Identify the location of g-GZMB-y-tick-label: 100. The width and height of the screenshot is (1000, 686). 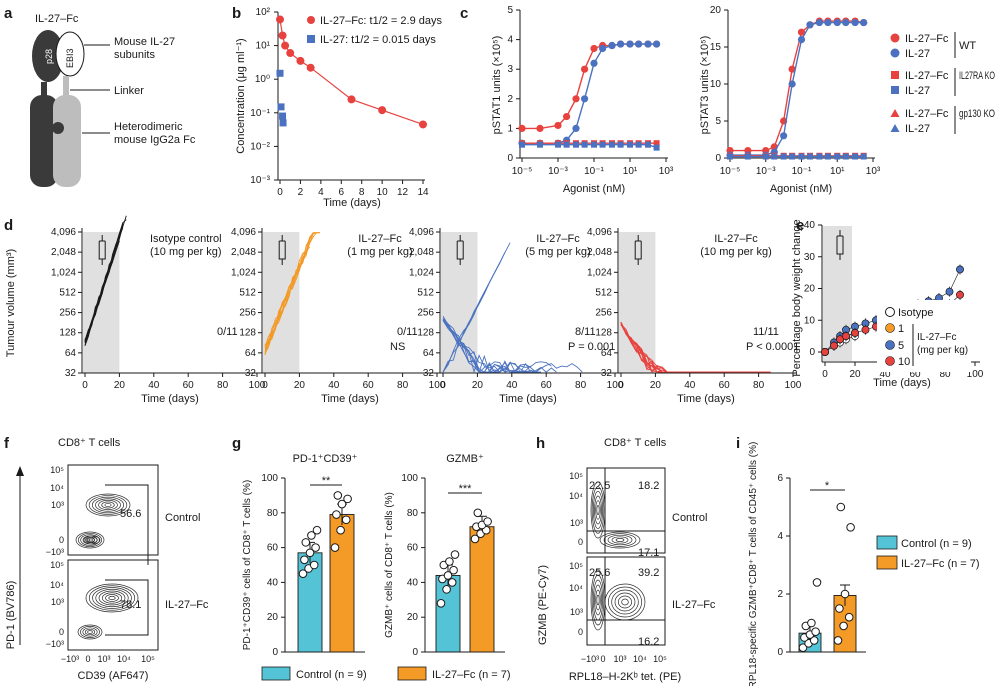
(409, 478).